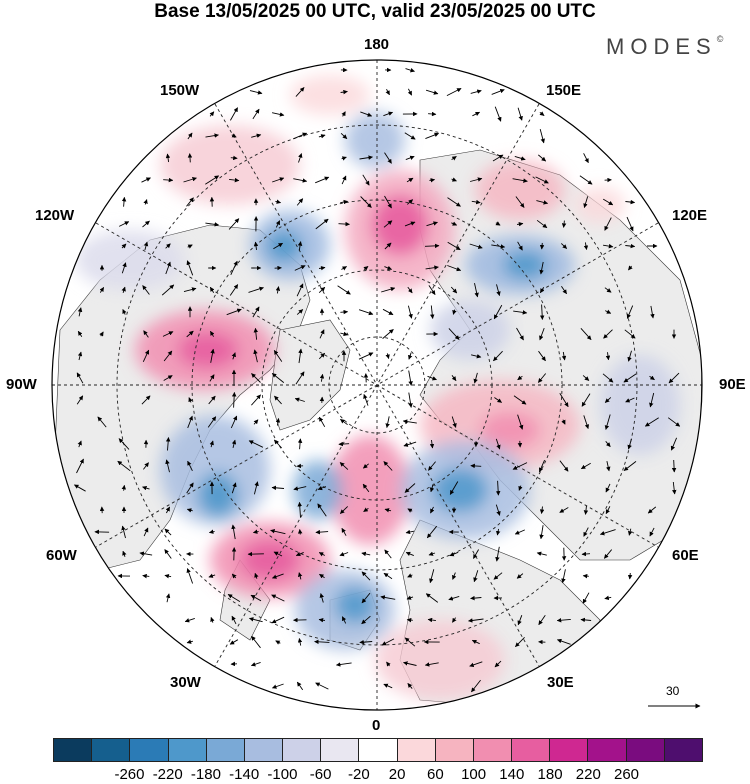 The height and width of the screenshot is (784, 750). I want to click on colorbar-tick-label: 100, so click(473, 774).